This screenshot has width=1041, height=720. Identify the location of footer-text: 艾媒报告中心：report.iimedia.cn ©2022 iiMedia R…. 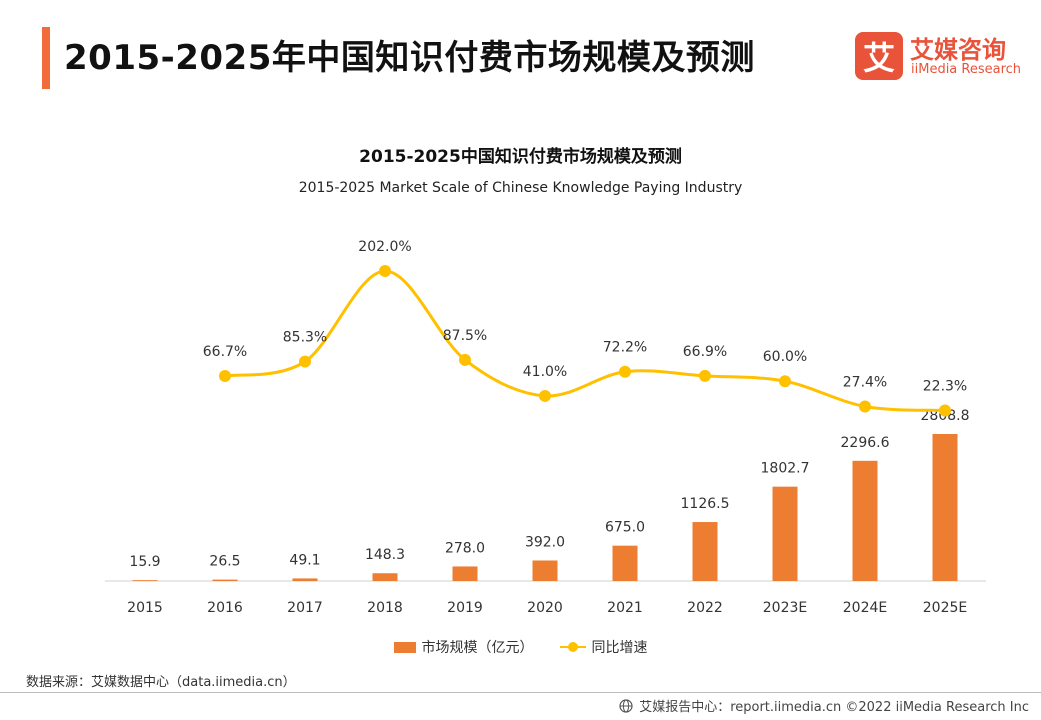
(834, 707).